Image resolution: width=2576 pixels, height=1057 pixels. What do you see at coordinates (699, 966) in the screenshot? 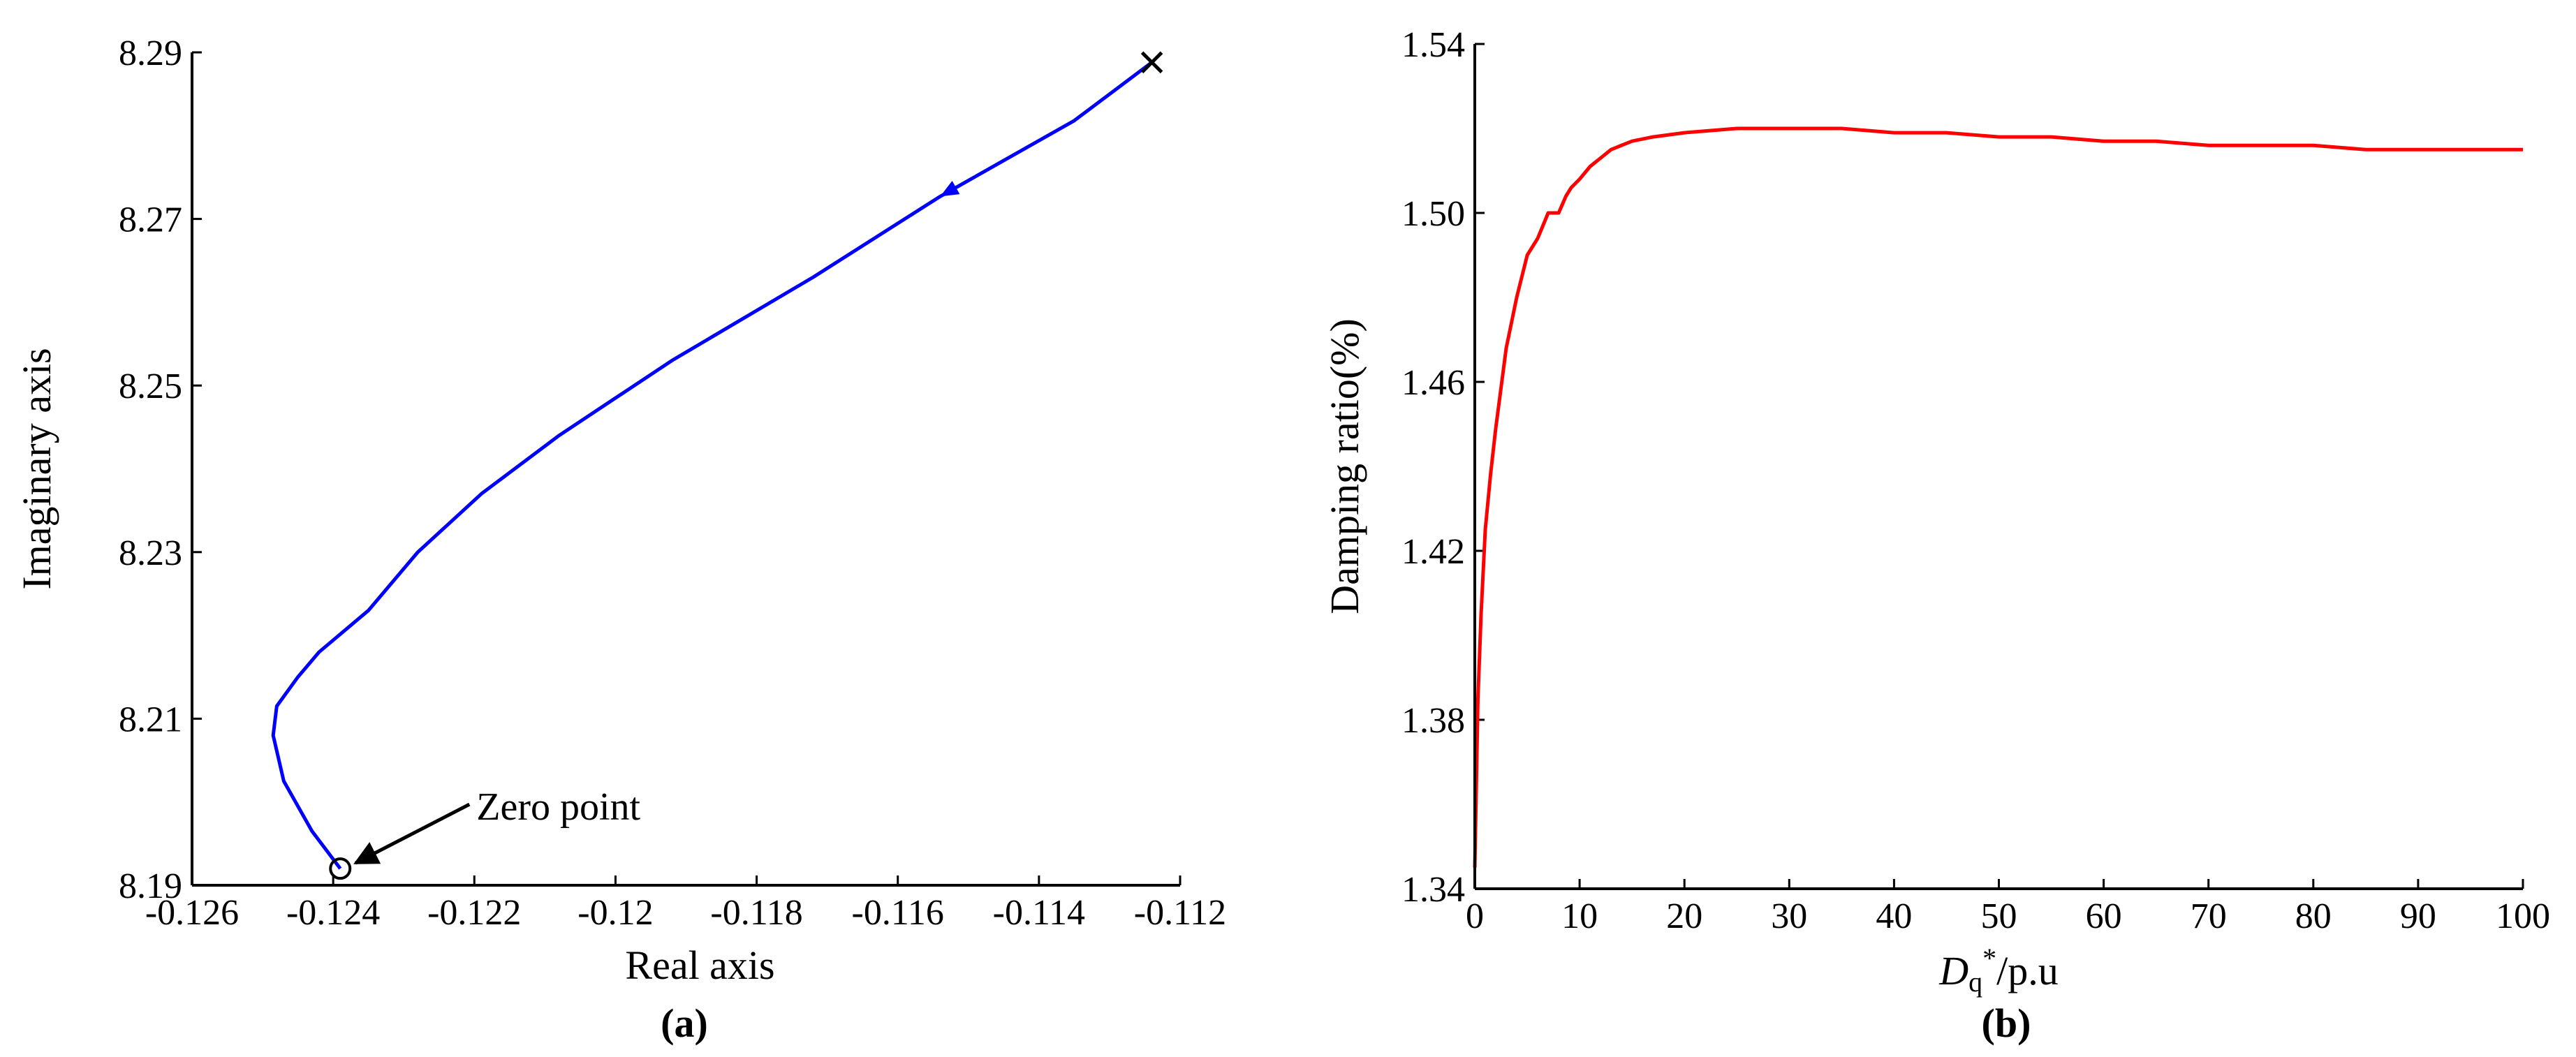
I see `x-axis-label-a: Real axis` at bounding box center [699, 966].